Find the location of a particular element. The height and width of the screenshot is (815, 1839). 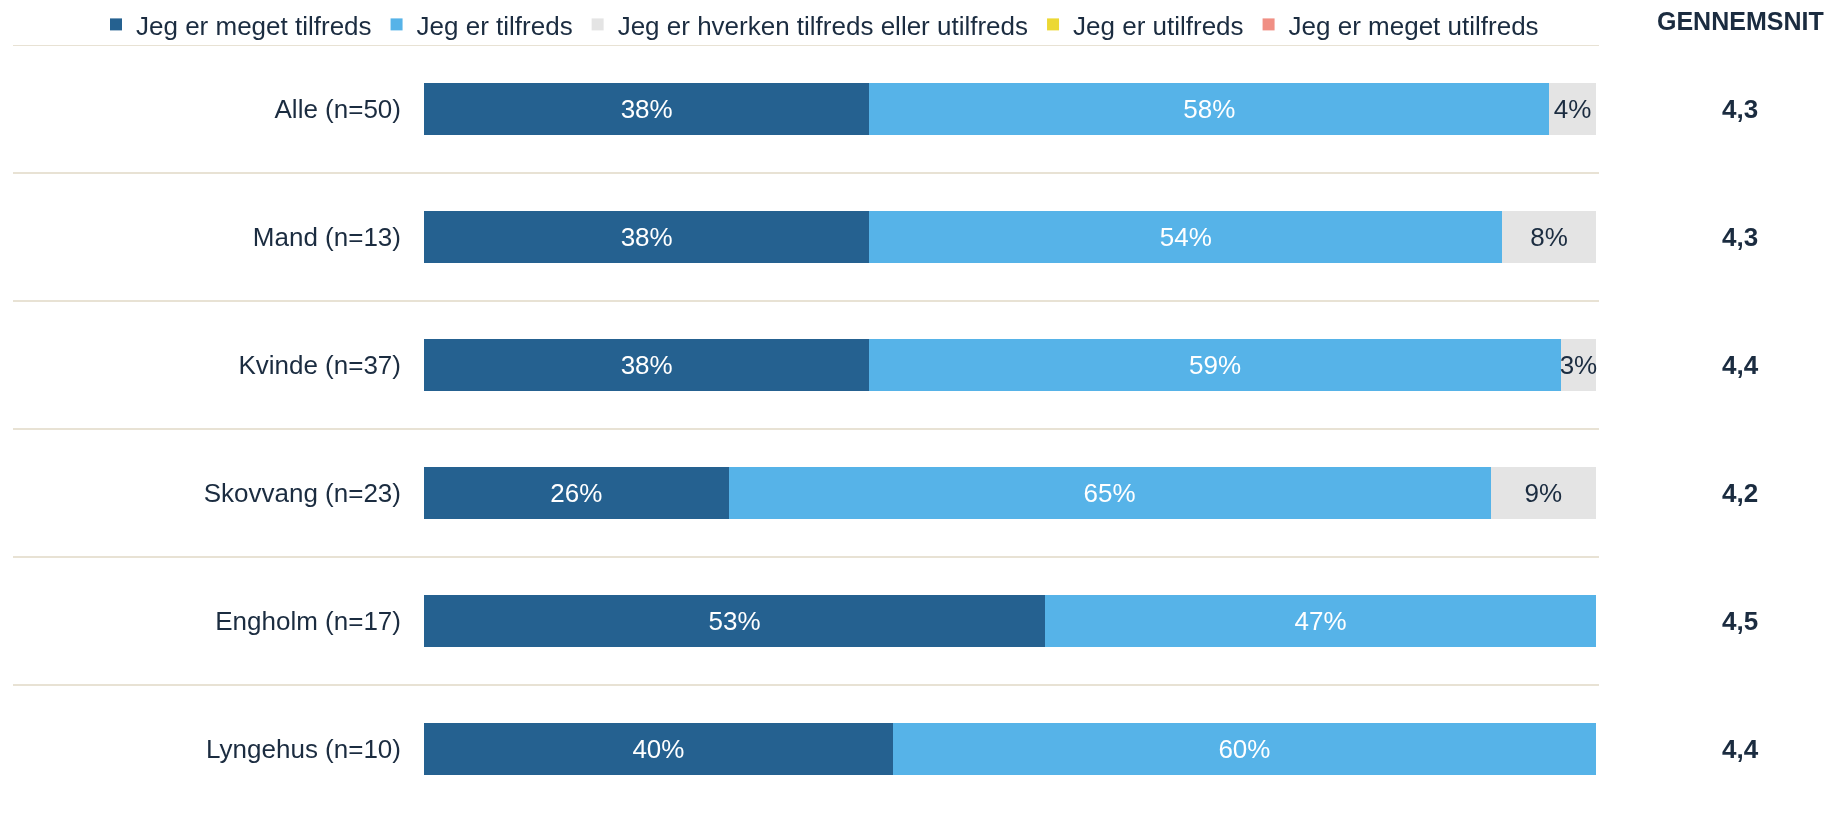

data-label: 53% is located at coordinates (734, 621).